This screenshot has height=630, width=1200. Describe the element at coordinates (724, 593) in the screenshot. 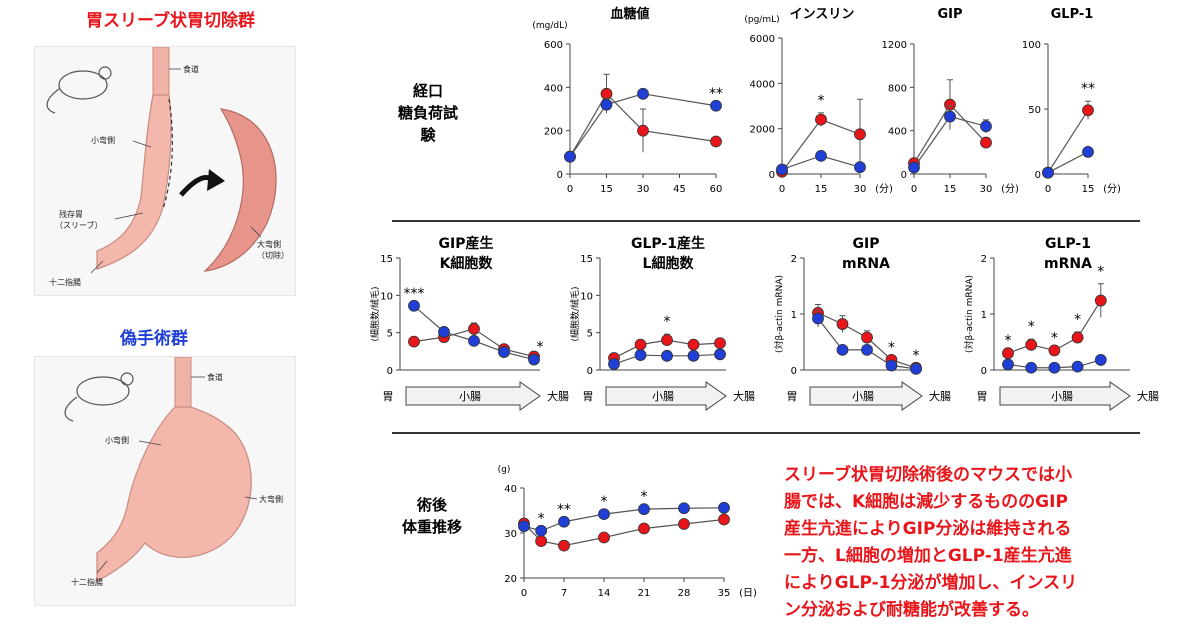

I see `x-tick-label: 35` at that location.